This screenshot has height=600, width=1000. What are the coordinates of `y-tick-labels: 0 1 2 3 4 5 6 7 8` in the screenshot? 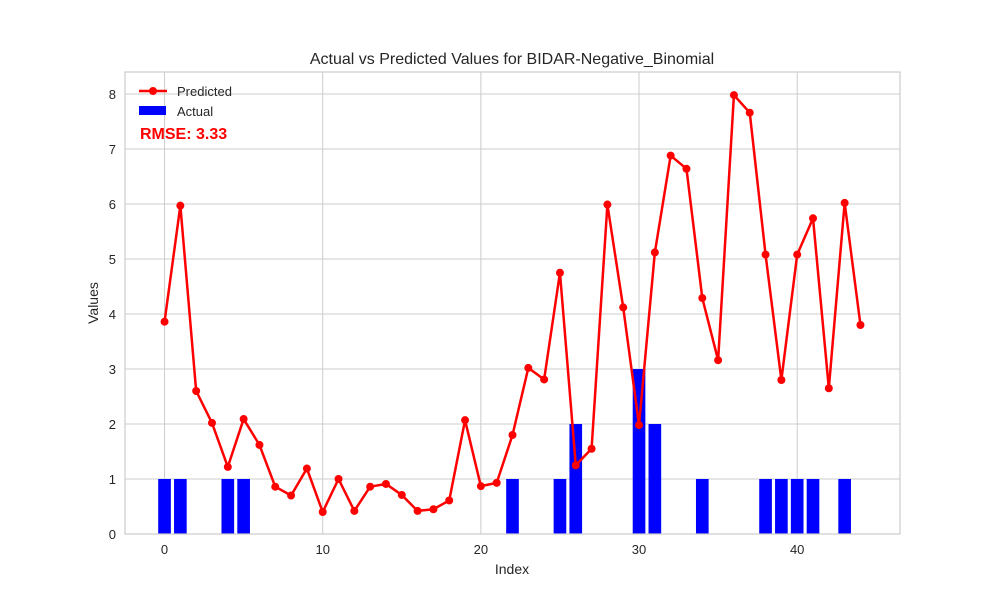 It's located at (112, 314).